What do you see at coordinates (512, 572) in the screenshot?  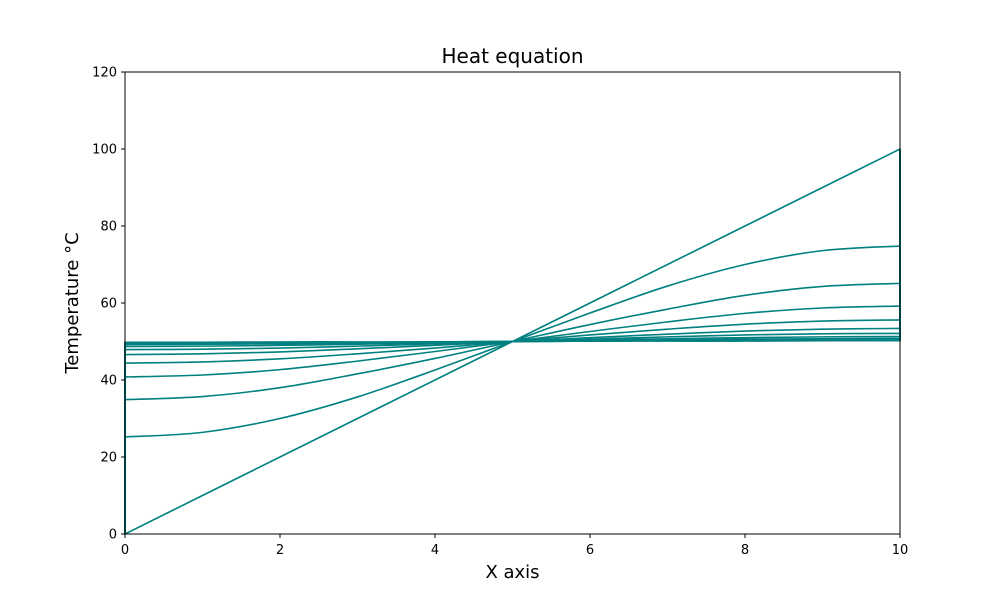 I see `x-axis-label: X axis` at bounding box center [512, 572].